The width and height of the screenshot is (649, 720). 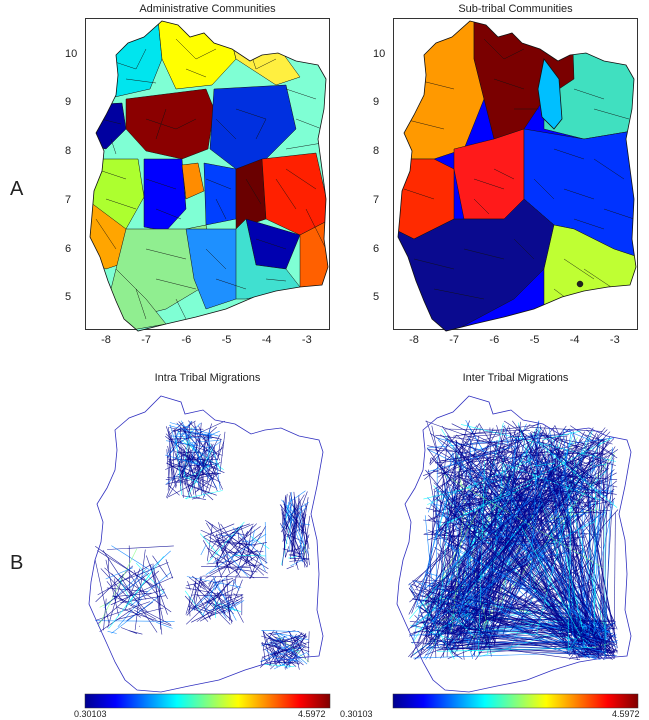 I want to click on admin-ytick: 6, so click(x=68, y=248).